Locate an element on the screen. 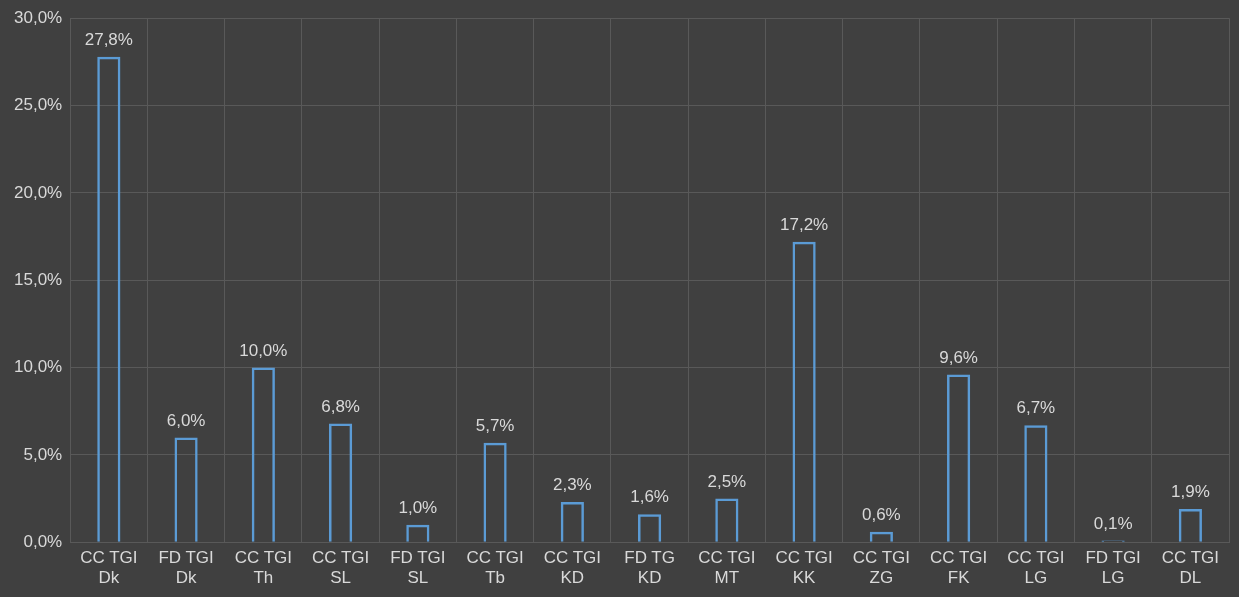 The image size is (1239, 597). x-tick-label: CC TGI LG is located at coordinates (1036, 568).